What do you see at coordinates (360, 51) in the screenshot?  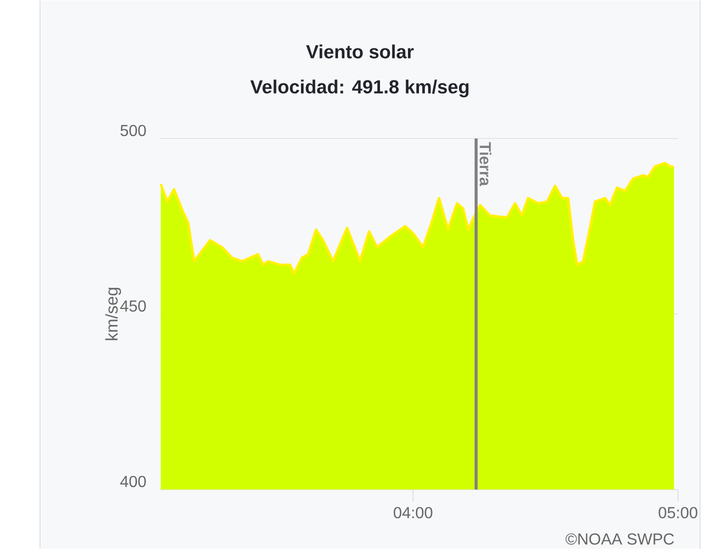 I see `chart-title: Viento solar` at bounding box center [360, 51].